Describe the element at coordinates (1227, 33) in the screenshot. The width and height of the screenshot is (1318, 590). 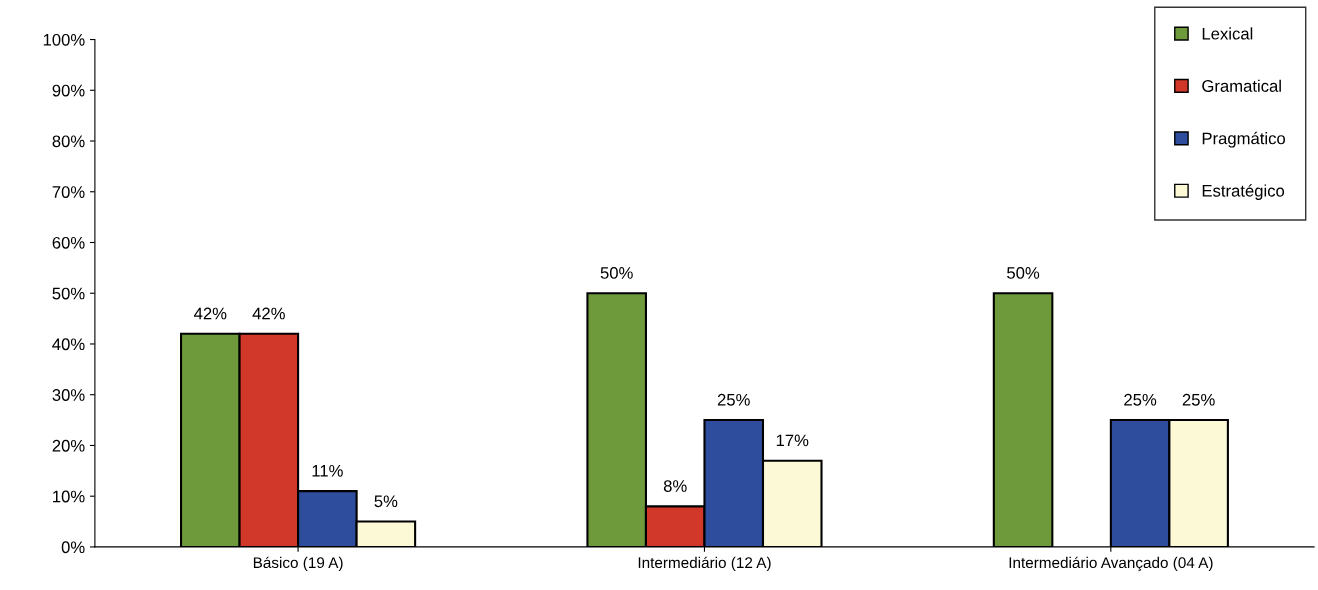
I see `legend-label: Lexical` at that location.